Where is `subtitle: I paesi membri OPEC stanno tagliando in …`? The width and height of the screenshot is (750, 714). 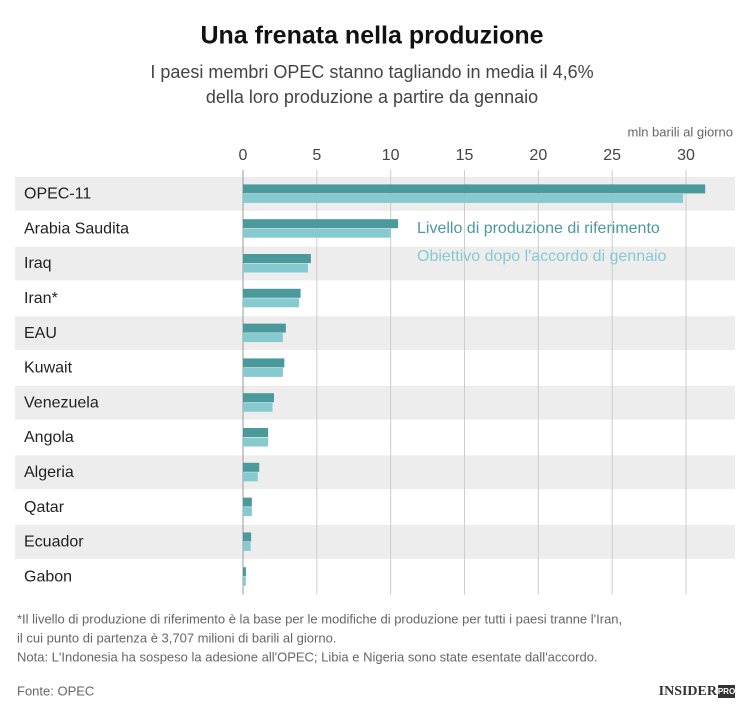
subtitle: I paesi membri OPEC stanno tagliando in … is located at coordinates (371, 72).